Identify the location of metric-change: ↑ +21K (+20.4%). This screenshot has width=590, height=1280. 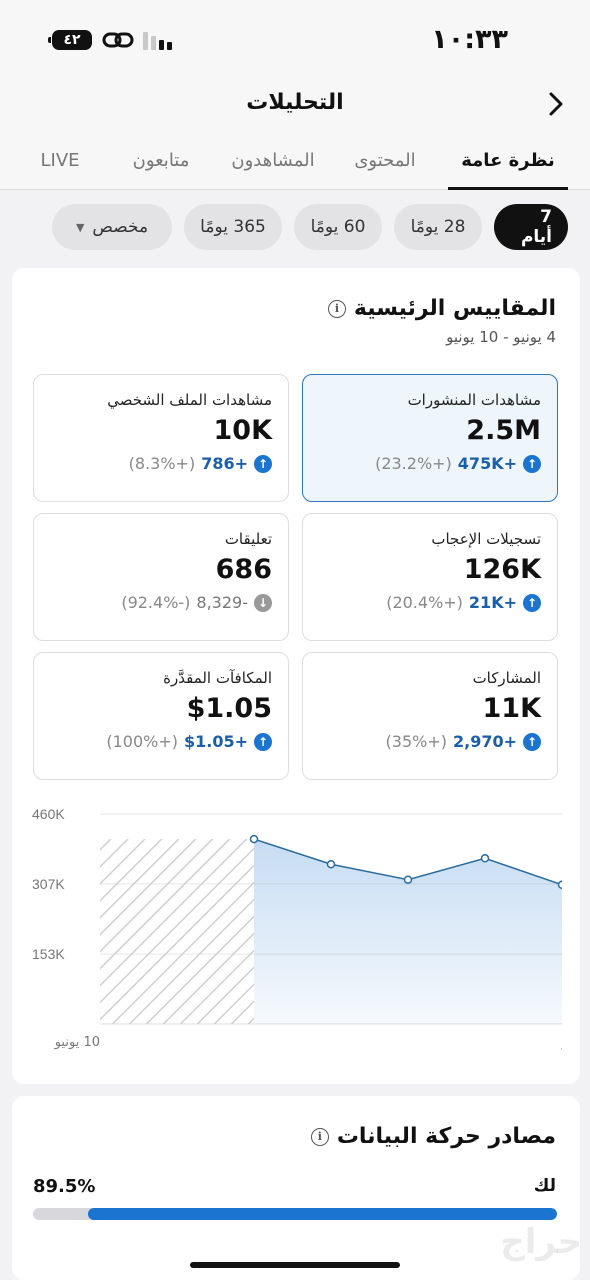
(430, 602).